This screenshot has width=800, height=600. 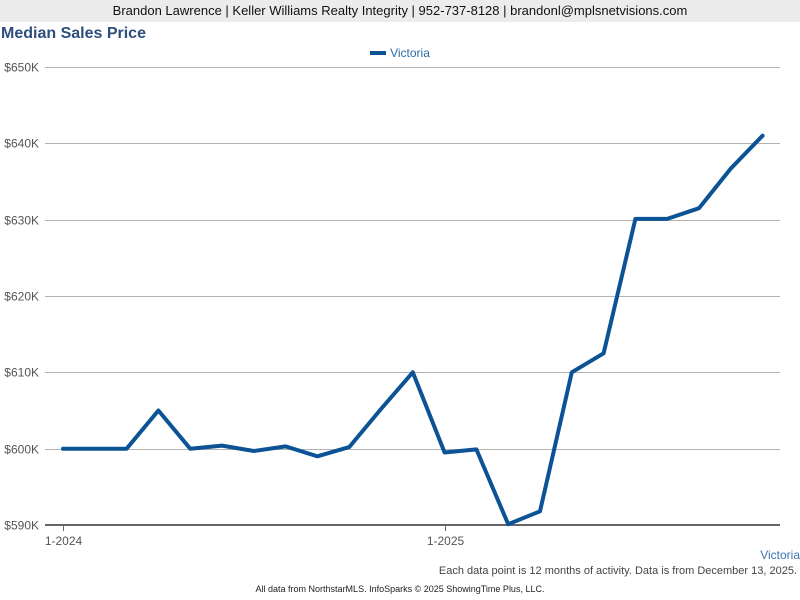 I want to click on legend-label: Victoria, so click(x=410, y=53).